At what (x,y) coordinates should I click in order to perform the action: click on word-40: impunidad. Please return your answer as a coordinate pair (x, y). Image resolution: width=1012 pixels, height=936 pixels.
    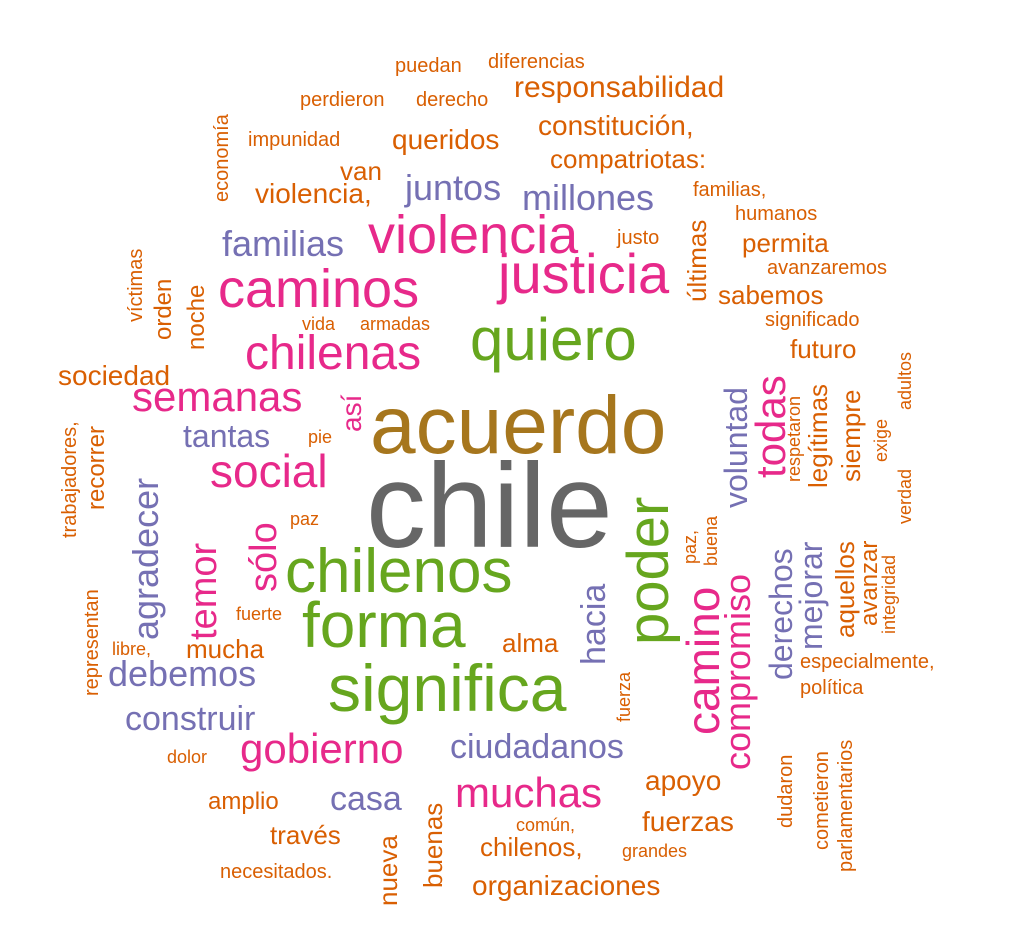
    Looking at the image, I should click on (294, 140).